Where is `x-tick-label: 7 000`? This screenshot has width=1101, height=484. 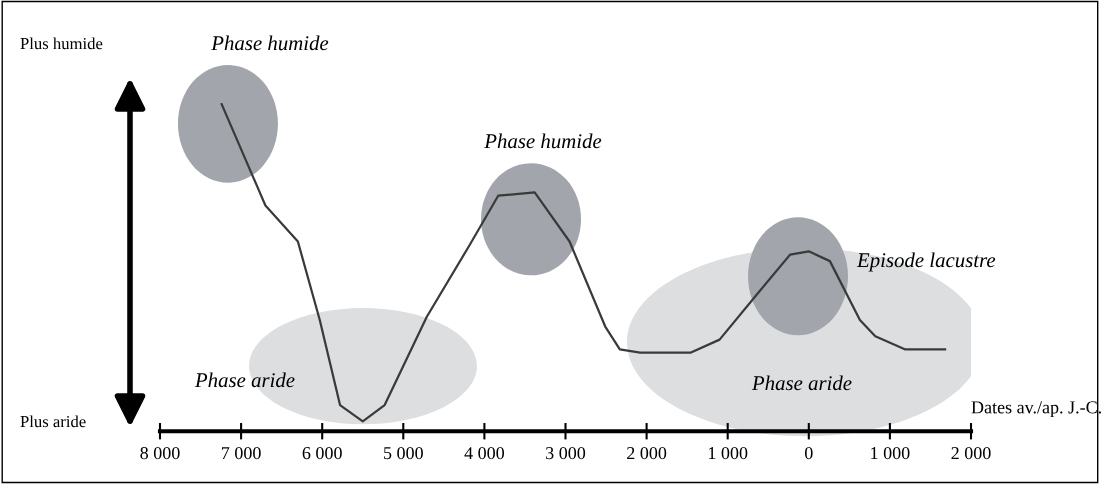
x-tick-label: 7 000 is located at coordinates (241, 453).